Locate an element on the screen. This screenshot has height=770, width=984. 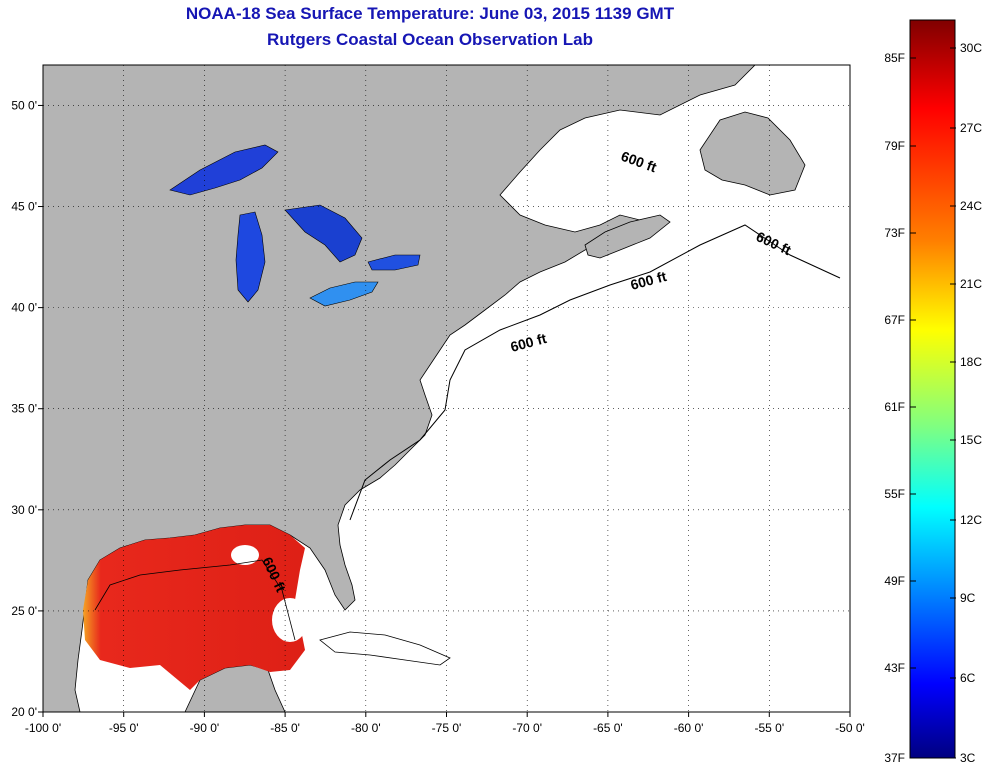
gulf-sst-coverage is located at coordinates (194, 607).